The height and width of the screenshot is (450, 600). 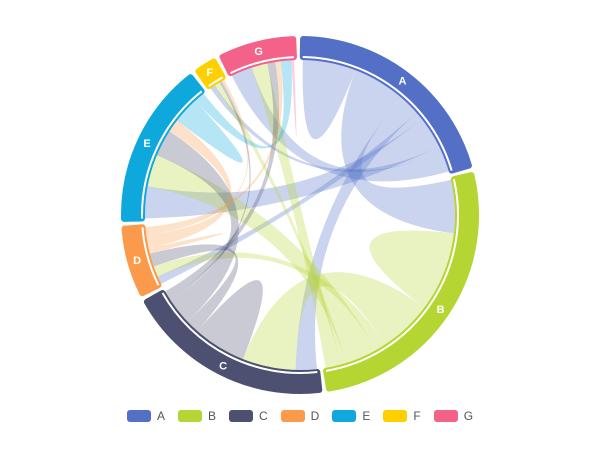 What do you see at coordinates (263, 416) in the screenshot?
I see `legend-label: C` at bounding box center [263, 416].